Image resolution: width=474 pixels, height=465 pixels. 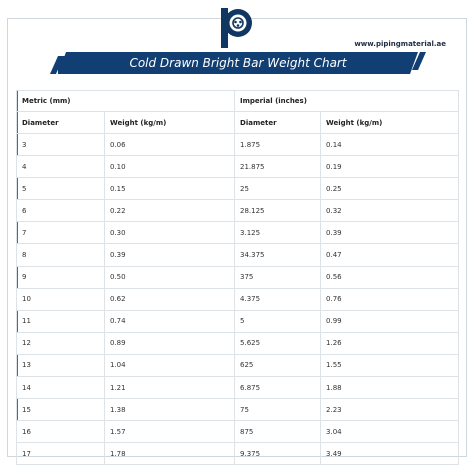 I want to click on table-cell: 1.04, so click(x=169, y=365).